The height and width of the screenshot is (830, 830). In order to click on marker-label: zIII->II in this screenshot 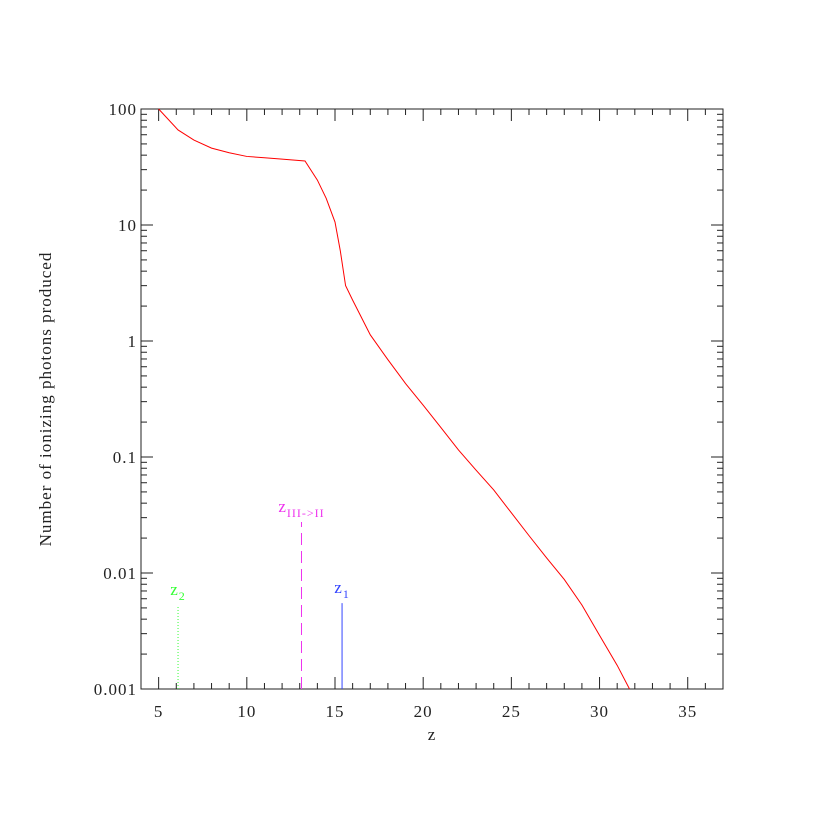, I will do `click(301, 508)`.